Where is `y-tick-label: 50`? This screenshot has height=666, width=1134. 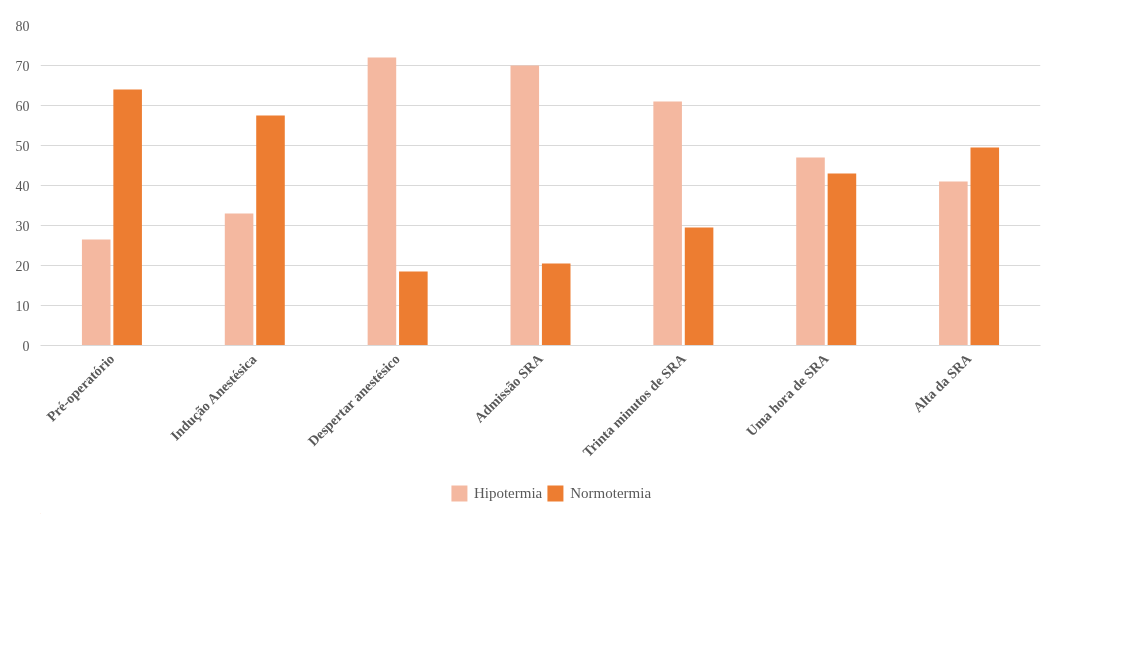 y-tick-label: 50 is located at coordinates (22, 146).